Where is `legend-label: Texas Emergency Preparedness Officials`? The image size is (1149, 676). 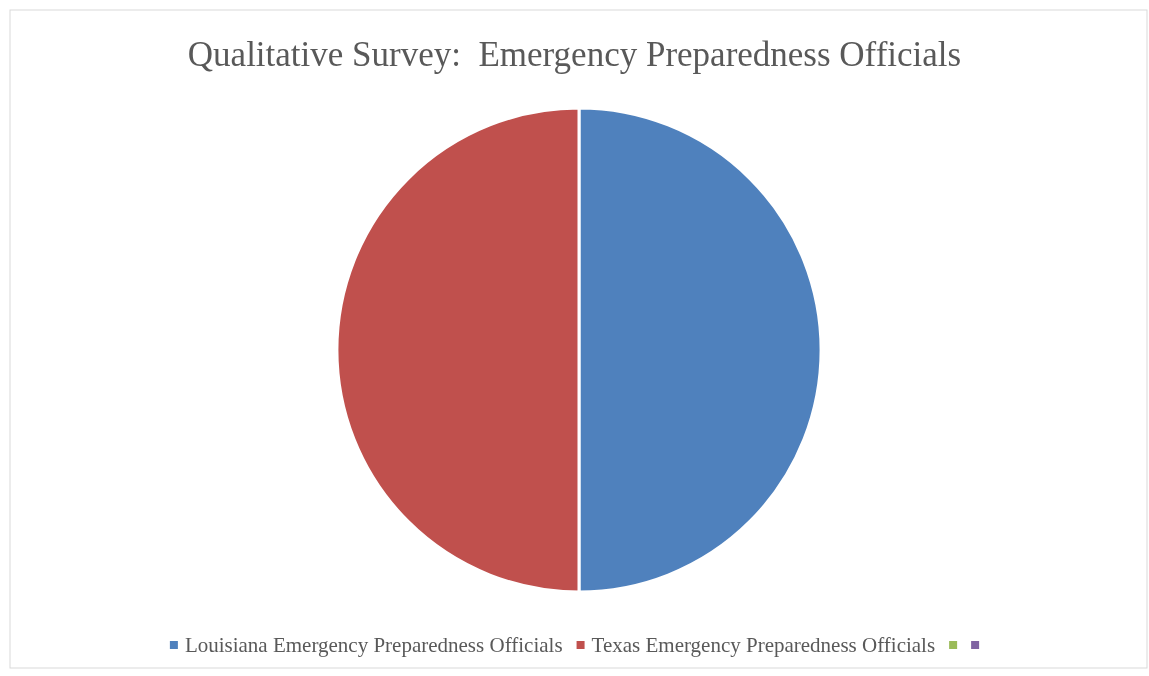 legend-label: Texas Emergency Preparedness Officials is located at coordinates (763, 645).